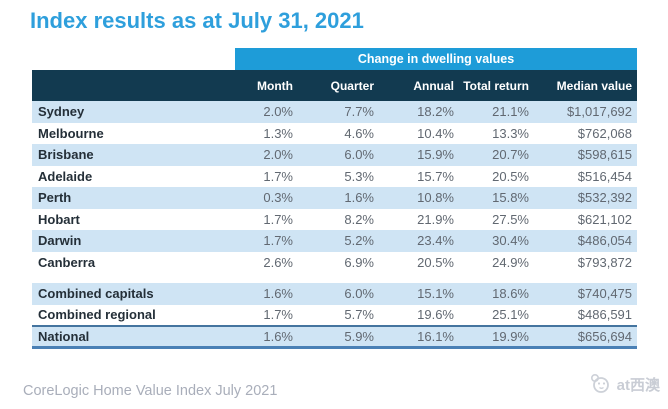  Describe the element at coordinates (496, 337) in the screenshot. I see `total-return-cell: 19.9%` at that location.